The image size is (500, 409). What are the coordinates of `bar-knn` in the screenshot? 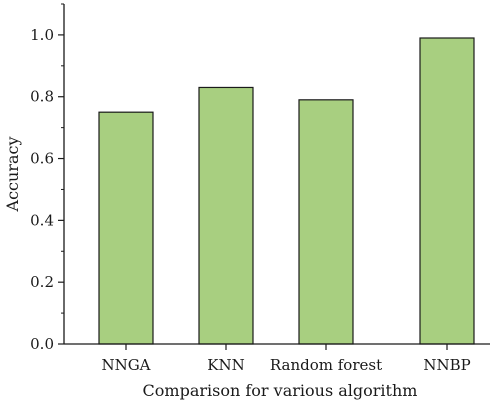 It's located at (226, 215).